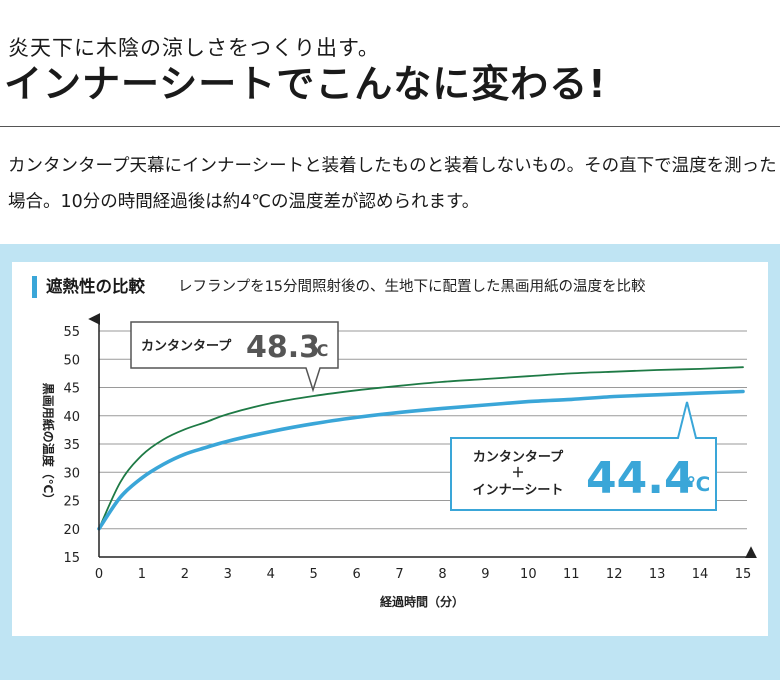 This screenshot has width=780, height=680. I want to click on callout-green-value: 48.3, so click(283, 347).